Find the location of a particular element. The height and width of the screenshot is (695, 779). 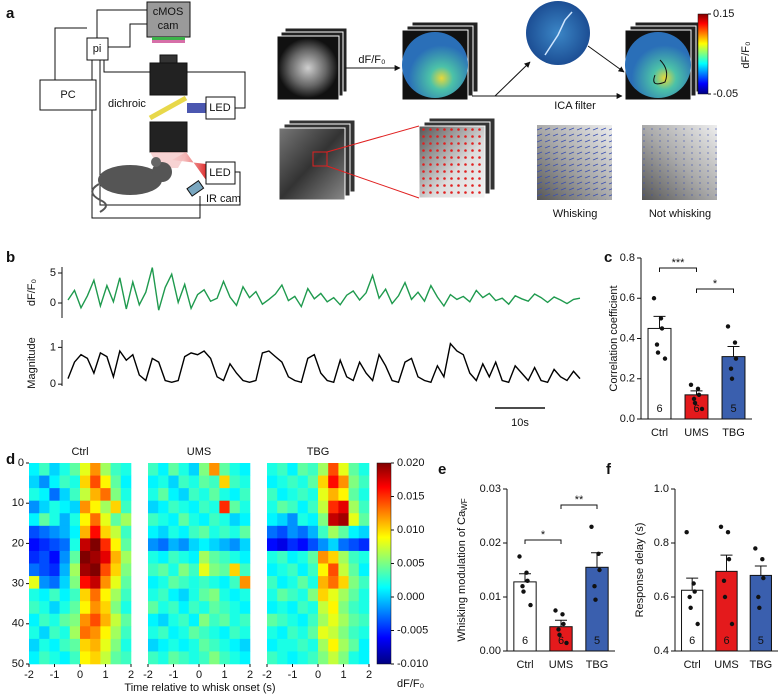

x-axis-label: Time relative to whisk onset (s) is located at coordinates (199, 688).